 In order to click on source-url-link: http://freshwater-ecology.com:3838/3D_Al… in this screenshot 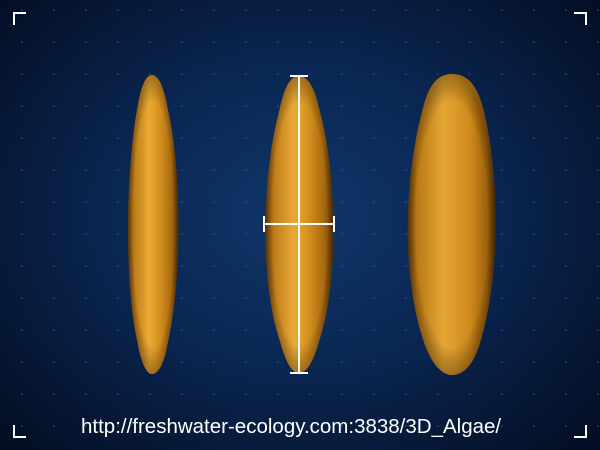, I will do `click(291, 426)`.